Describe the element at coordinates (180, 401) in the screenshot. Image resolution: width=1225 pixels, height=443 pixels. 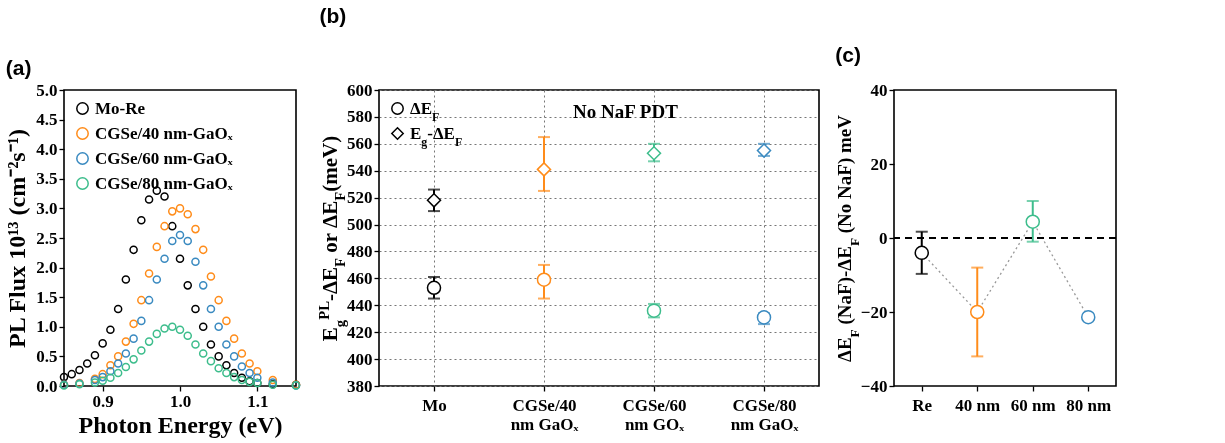
I see `x-tick-label: 1.0` at that location.